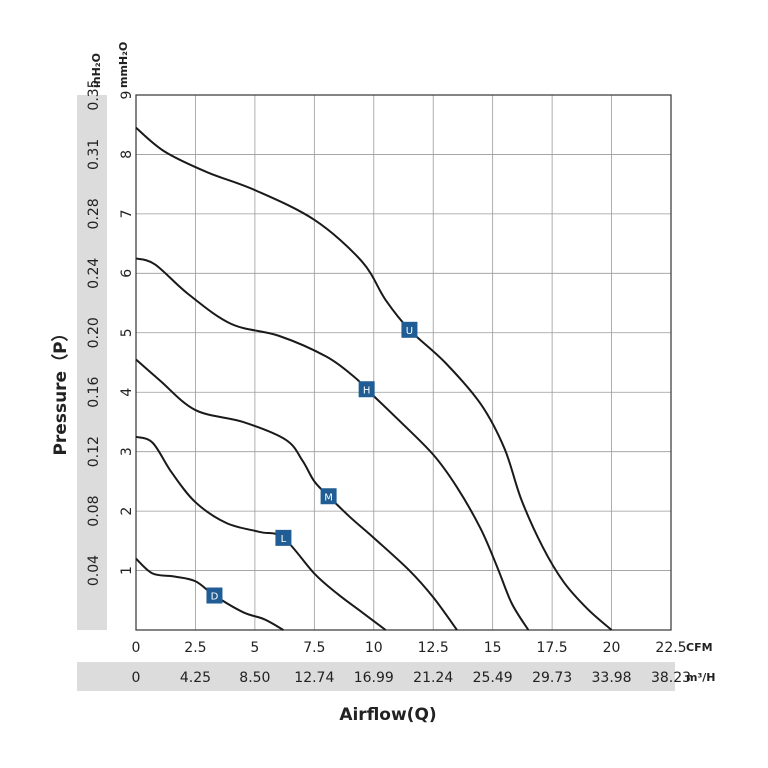 Image resolution: width=768 pixels, height=768 pixels. Describe the element at coordinates (136, 648) in the screenshot. I see `x-tick-label: 0` at that location.